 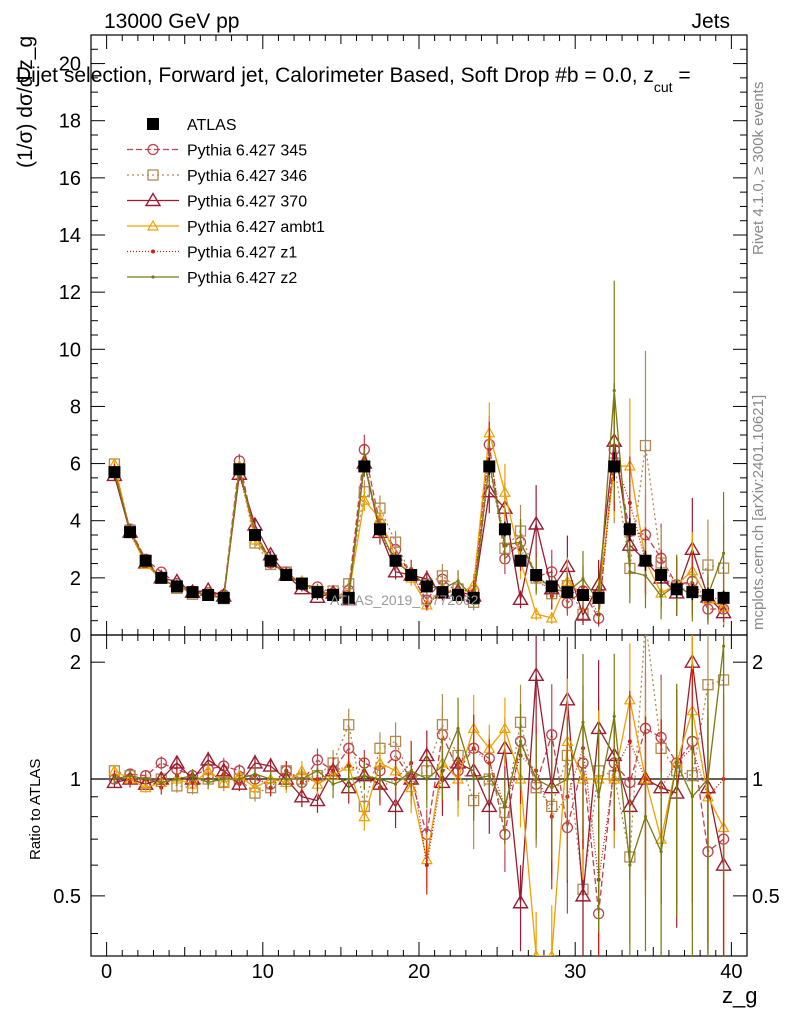 I want to click on y-tick-label: 18, so click(x=70, y=122).